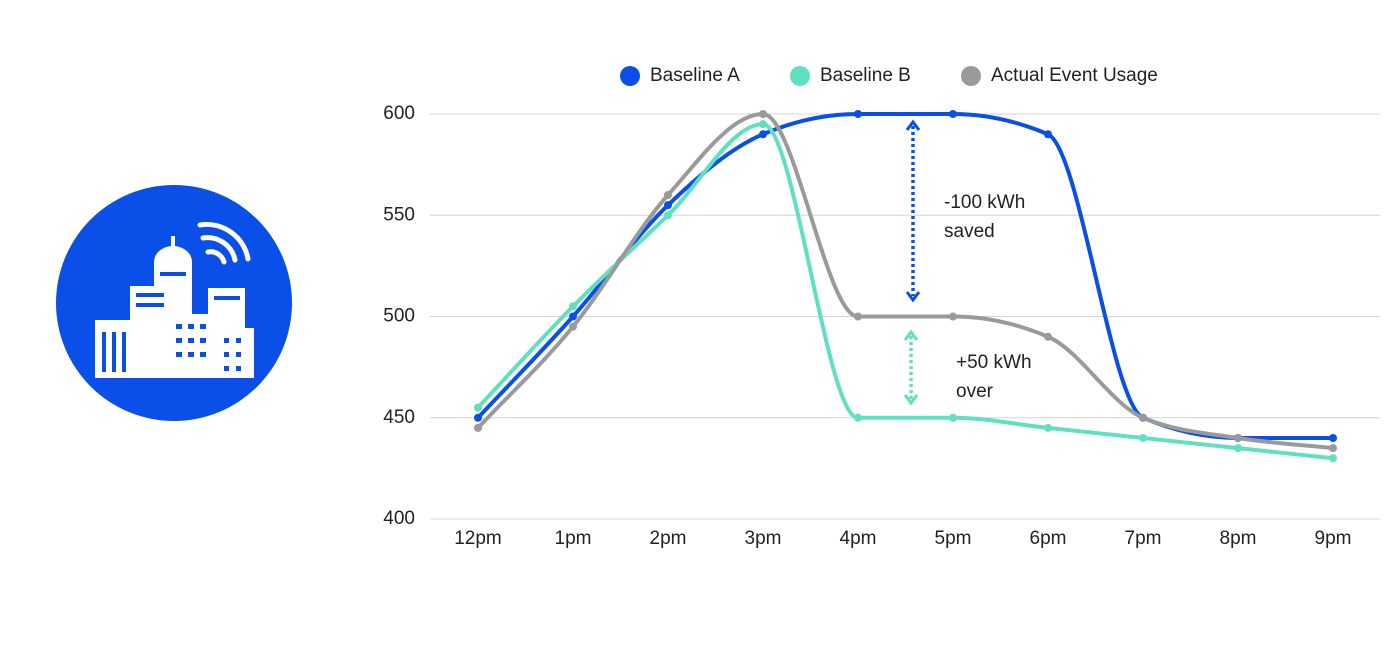  What do you see at coordinates (1333, 538) in the screenshot?
I see `x-tick-label: 9pm` at bounding box center [1333, 538].